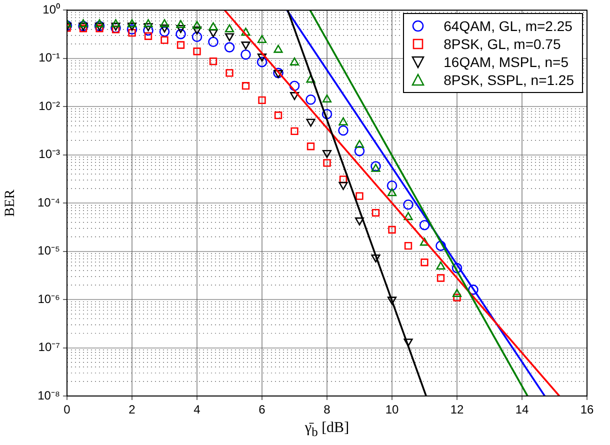 This screenshot has height=445, width=610. Describe the element at coordinates (392, 409) in the screenshot. I see `x-tick-label: 10` at that location.